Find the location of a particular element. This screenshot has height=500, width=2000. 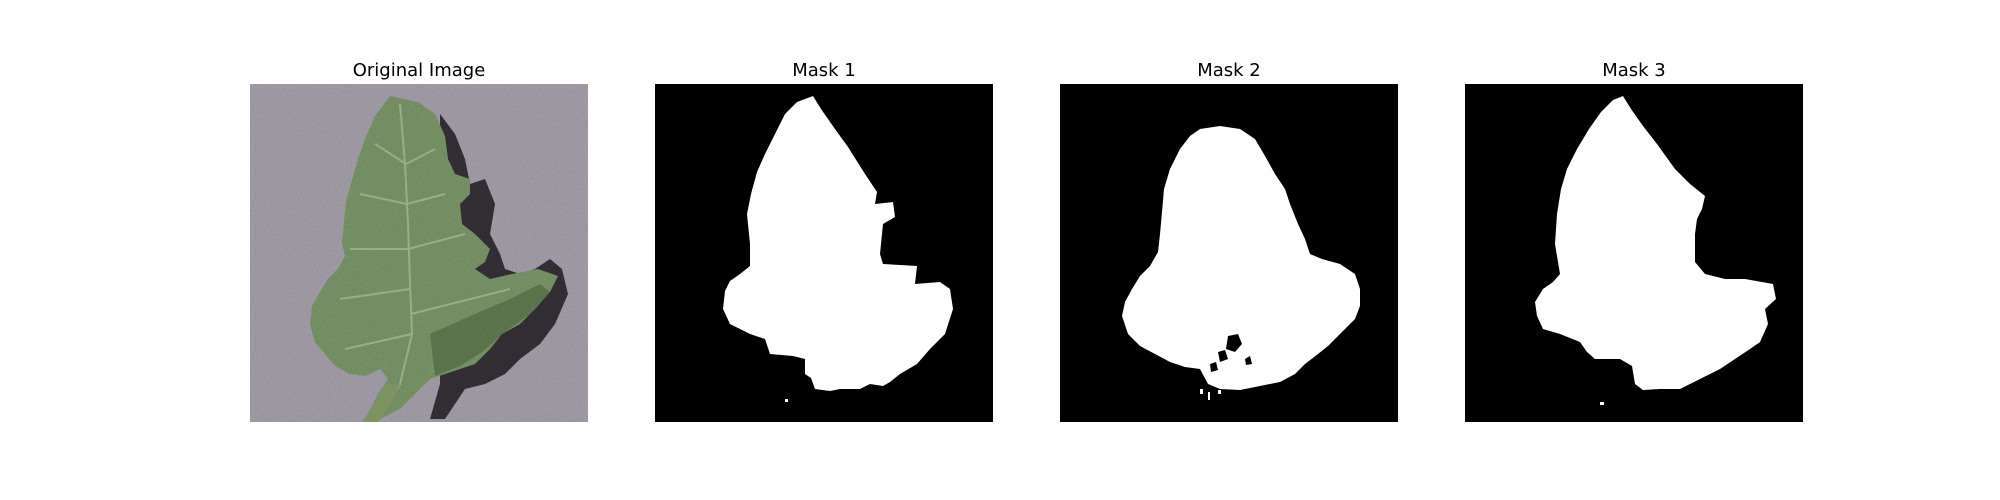

mask-2-image is located at coordinates (1229, 253).